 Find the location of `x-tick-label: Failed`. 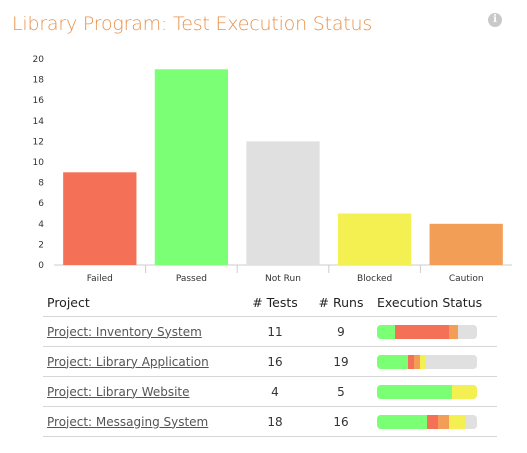

x-tick-label: Failed is located at coordinates (100, 279).